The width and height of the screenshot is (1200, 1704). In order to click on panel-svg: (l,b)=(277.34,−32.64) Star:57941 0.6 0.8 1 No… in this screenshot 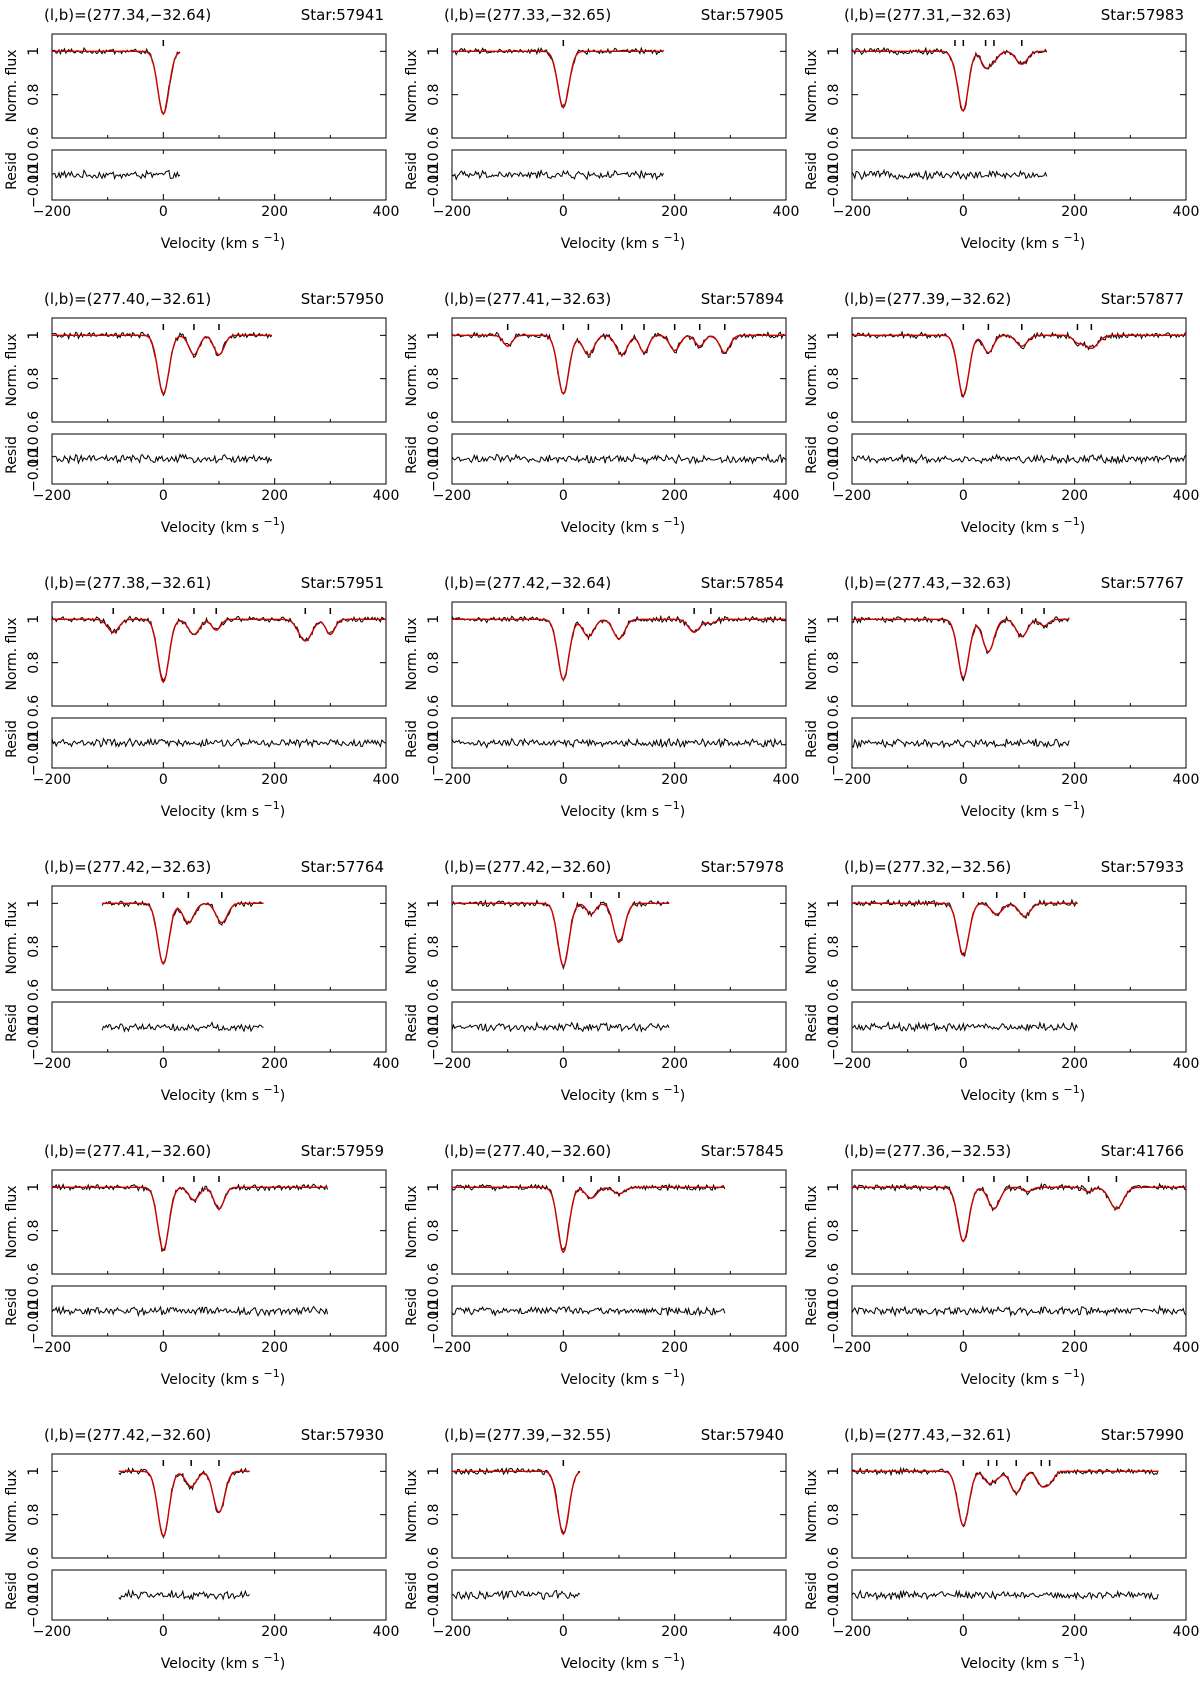, I will do `click(201, 129)`.